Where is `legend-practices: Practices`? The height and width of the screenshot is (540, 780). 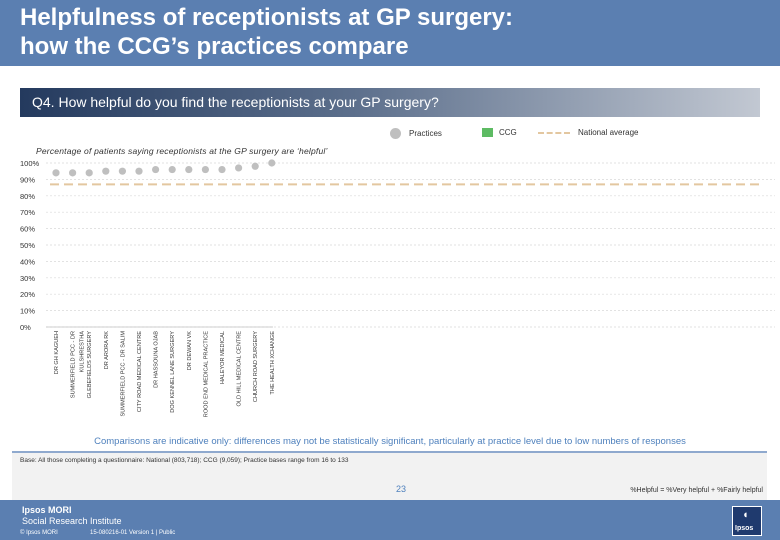
legend-practices: Practices is located at coordinates (416, 133).